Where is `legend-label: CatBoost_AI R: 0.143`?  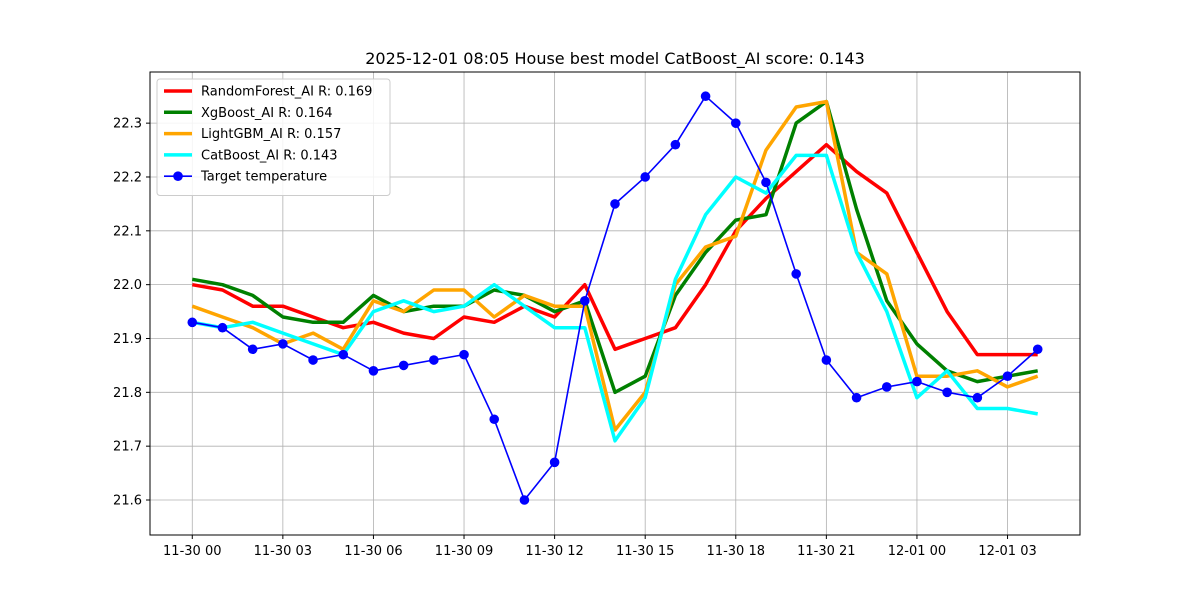
legend-label: CatBoost_AI R: 0.143 is located at coordinates (269, 155).